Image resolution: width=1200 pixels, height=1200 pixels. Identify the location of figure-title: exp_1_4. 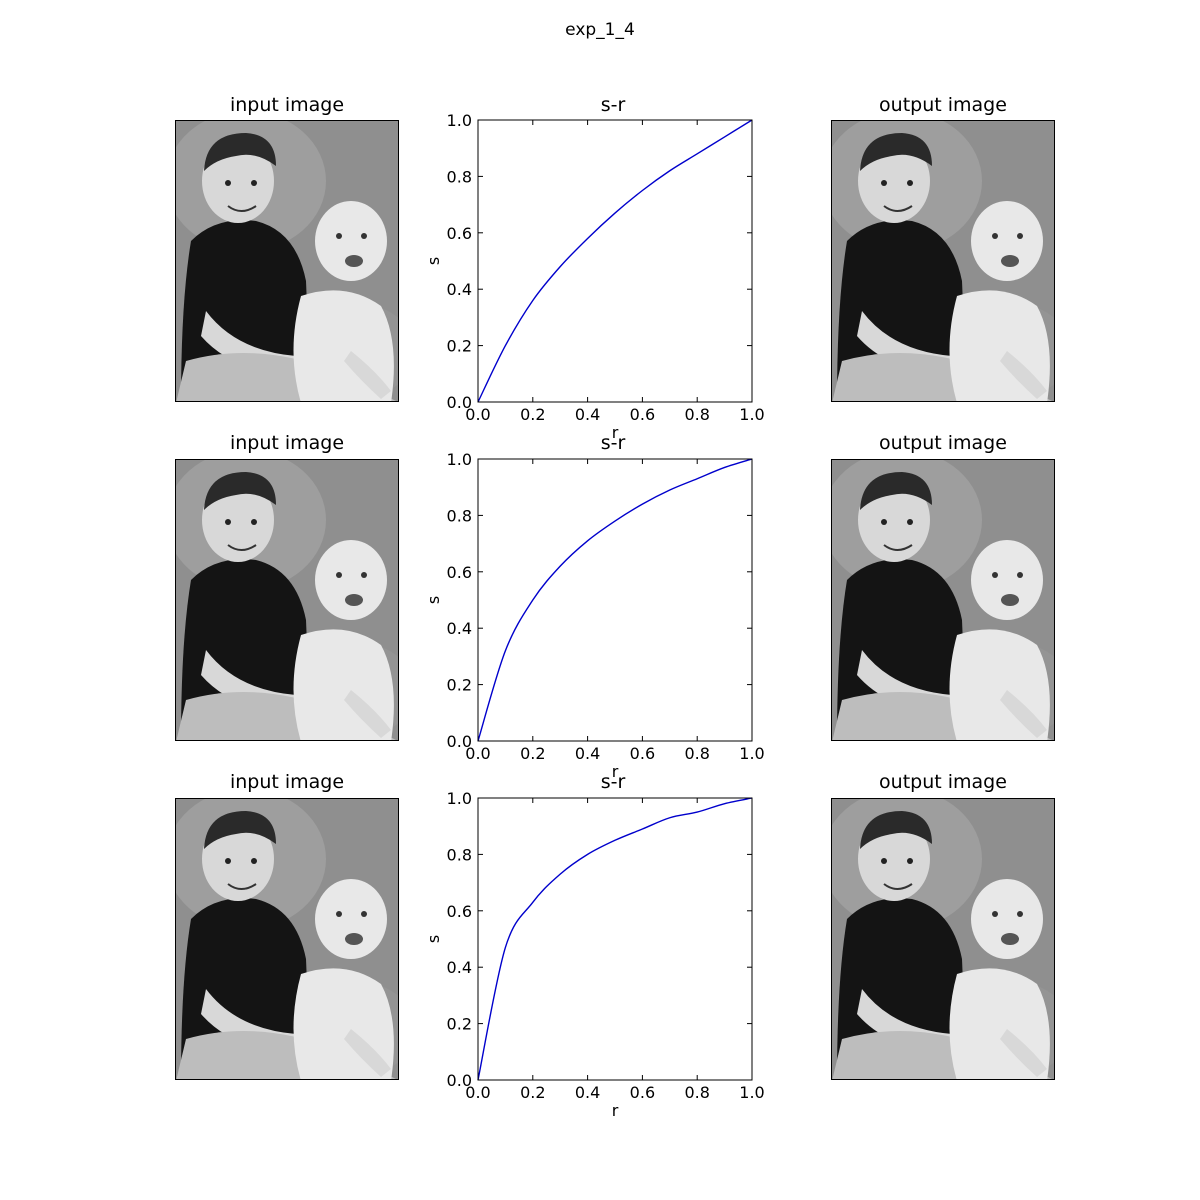
(600, 30).